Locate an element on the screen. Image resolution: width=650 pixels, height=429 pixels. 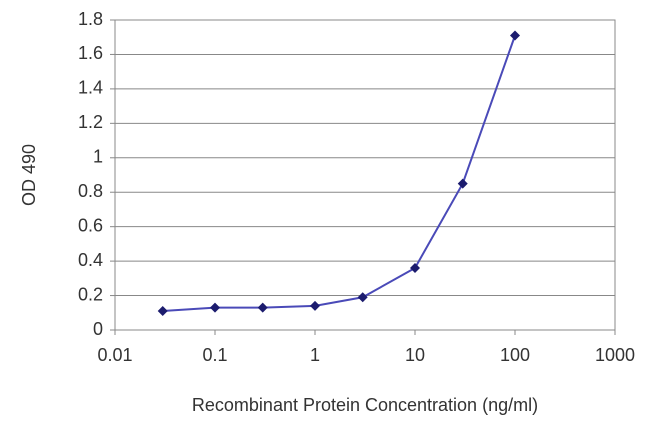
y-tick-label: 1.4 is located at coordinates (90, 88).